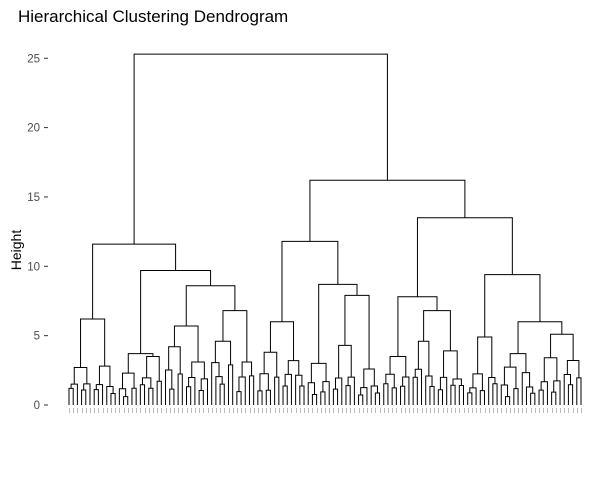 Image resolution: width=612 pixels, height=479 pixels. Describe the element at coordinates (33, 267) in the screenshot. I see `y-tick-label: 10` at that location.